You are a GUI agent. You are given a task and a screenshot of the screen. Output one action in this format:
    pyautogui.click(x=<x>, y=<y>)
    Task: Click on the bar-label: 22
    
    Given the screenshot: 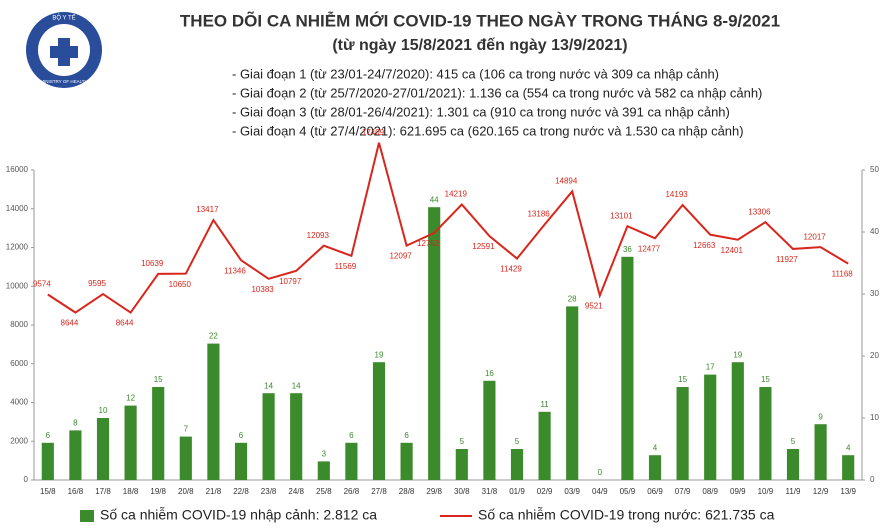 What is the action you would take?
    pyautogui.click(x=213, y=336)
    